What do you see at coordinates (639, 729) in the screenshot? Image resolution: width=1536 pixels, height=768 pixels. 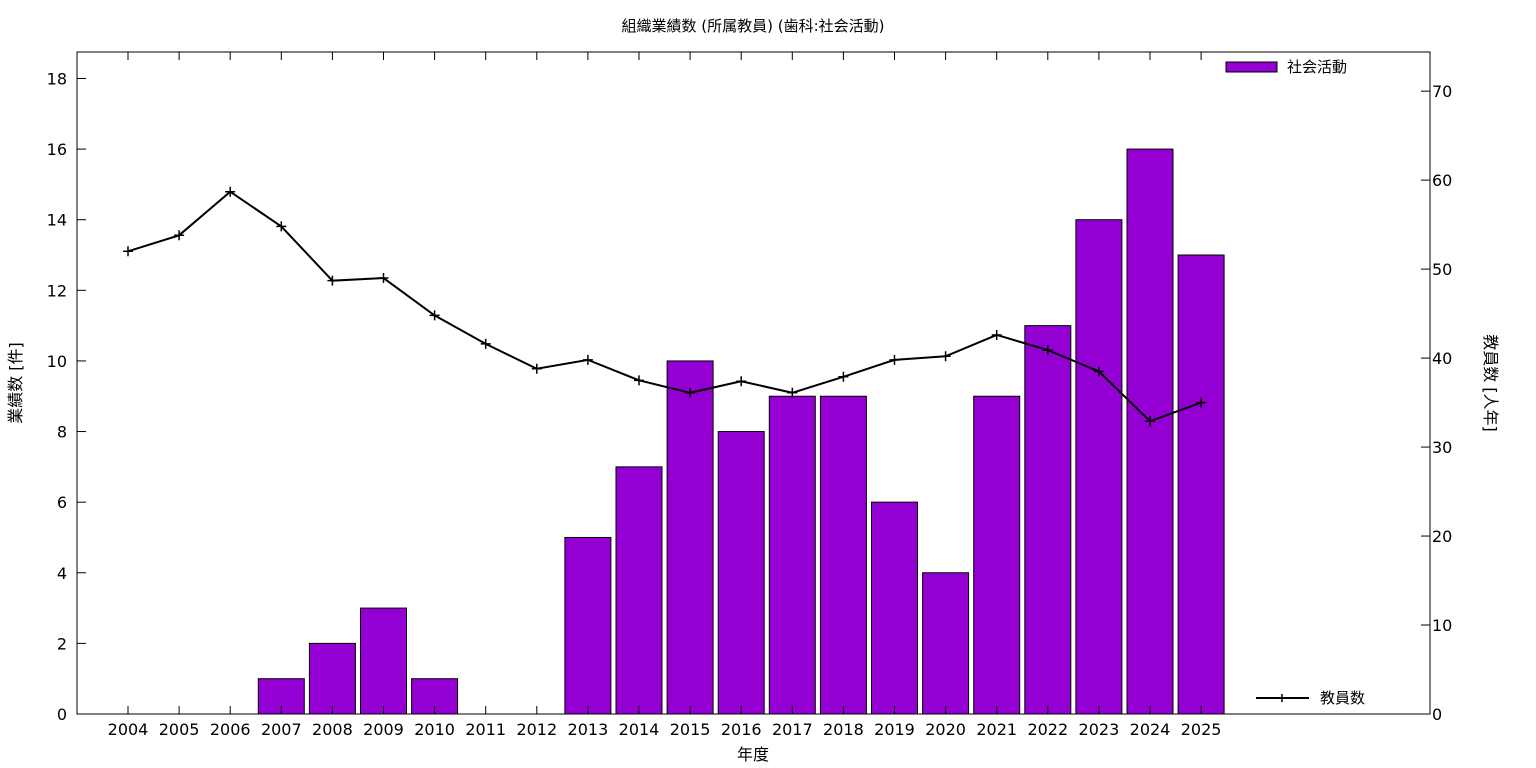 I see `x-tick-label: 2014` at bounding box center [639, 729].